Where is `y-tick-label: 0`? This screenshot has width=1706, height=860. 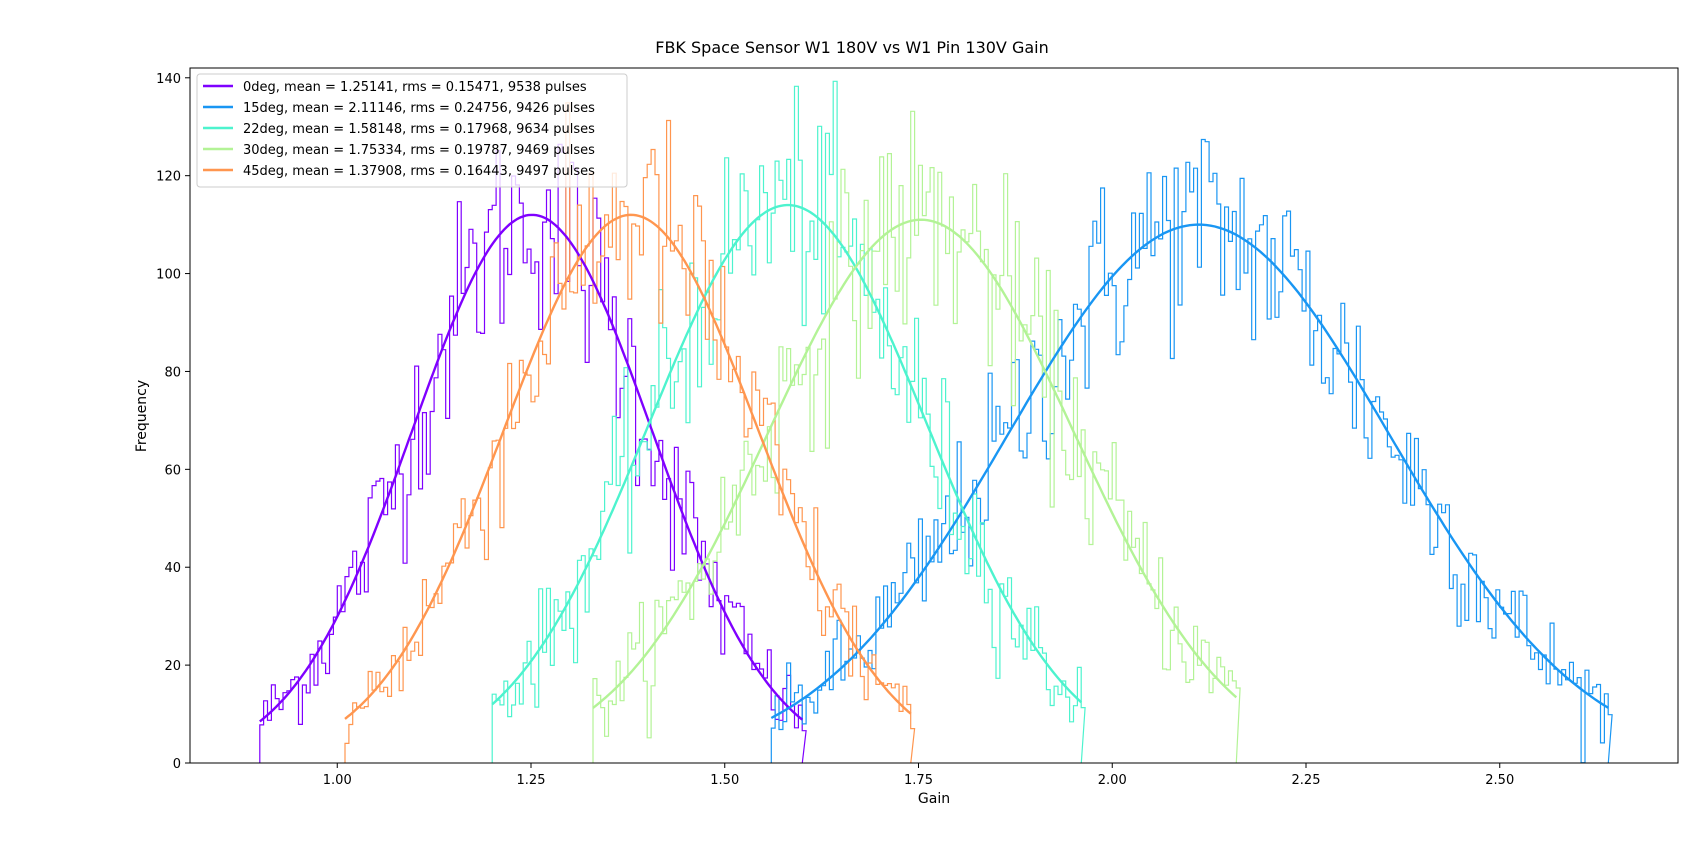 y-tick-label: 0 is located at coordinates (177, 764).